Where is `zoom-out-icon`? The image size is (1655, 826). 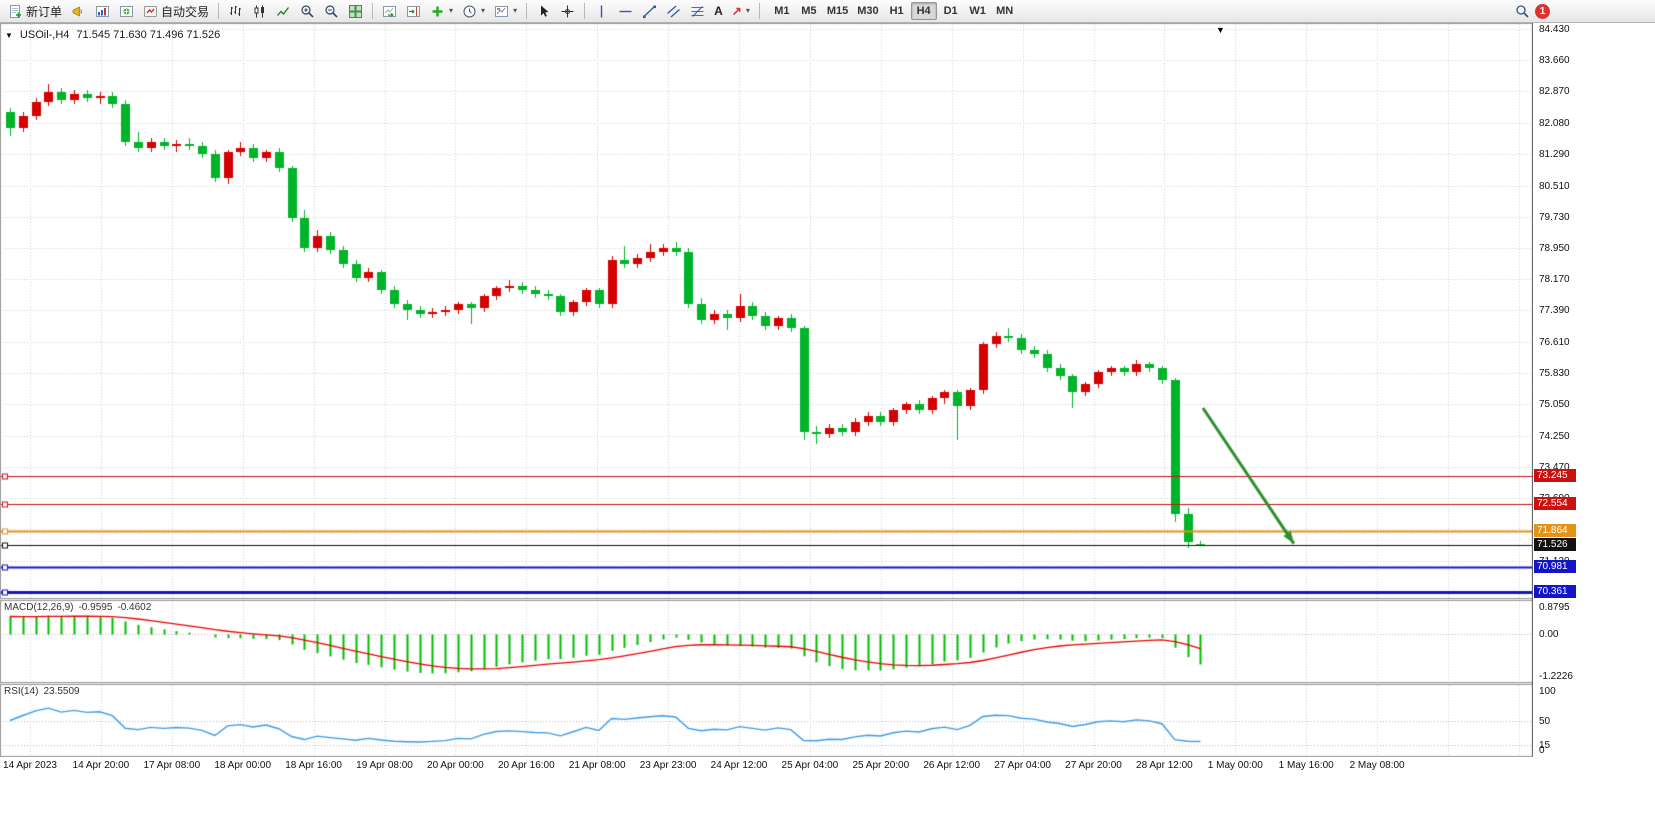
zoom-out-icon is located at coordinates (331, 11).